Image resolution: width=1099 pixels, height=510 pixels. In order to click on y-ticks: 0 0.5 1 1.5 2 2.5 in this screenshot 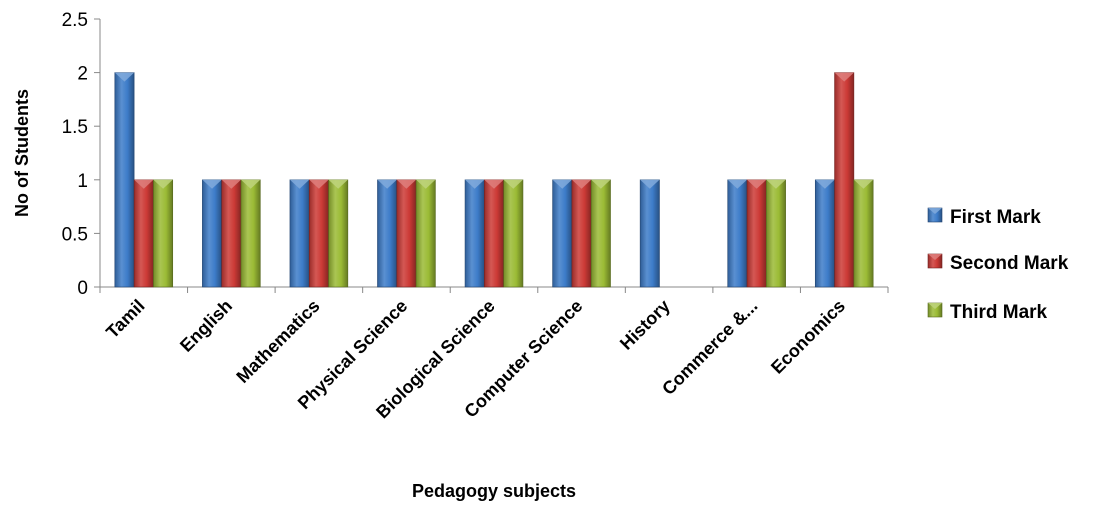, I will do `click(81, 154)`.